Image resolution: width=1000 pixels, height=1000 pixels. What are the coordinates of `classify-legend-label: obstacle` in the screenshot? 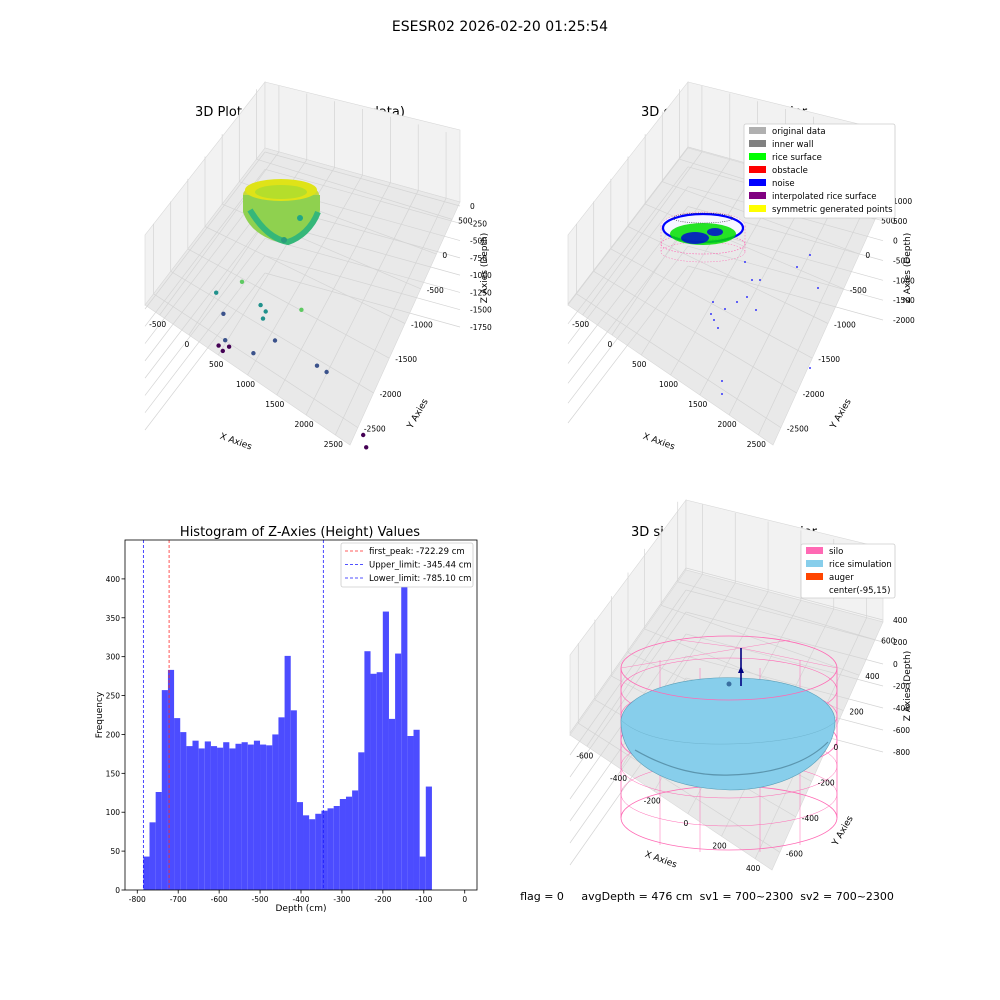 It's located at (790, 171).